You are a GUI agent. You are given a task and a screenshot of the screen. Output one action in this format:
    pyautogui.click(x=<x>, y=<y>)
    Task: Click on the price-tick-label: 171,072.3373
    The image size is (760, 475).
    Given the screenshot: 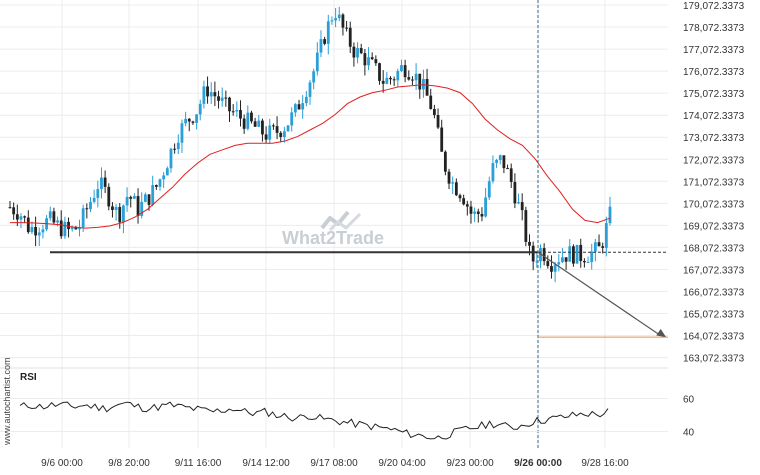 What is the action you would take?
    pyautogui.click(x=714, y=182)
    